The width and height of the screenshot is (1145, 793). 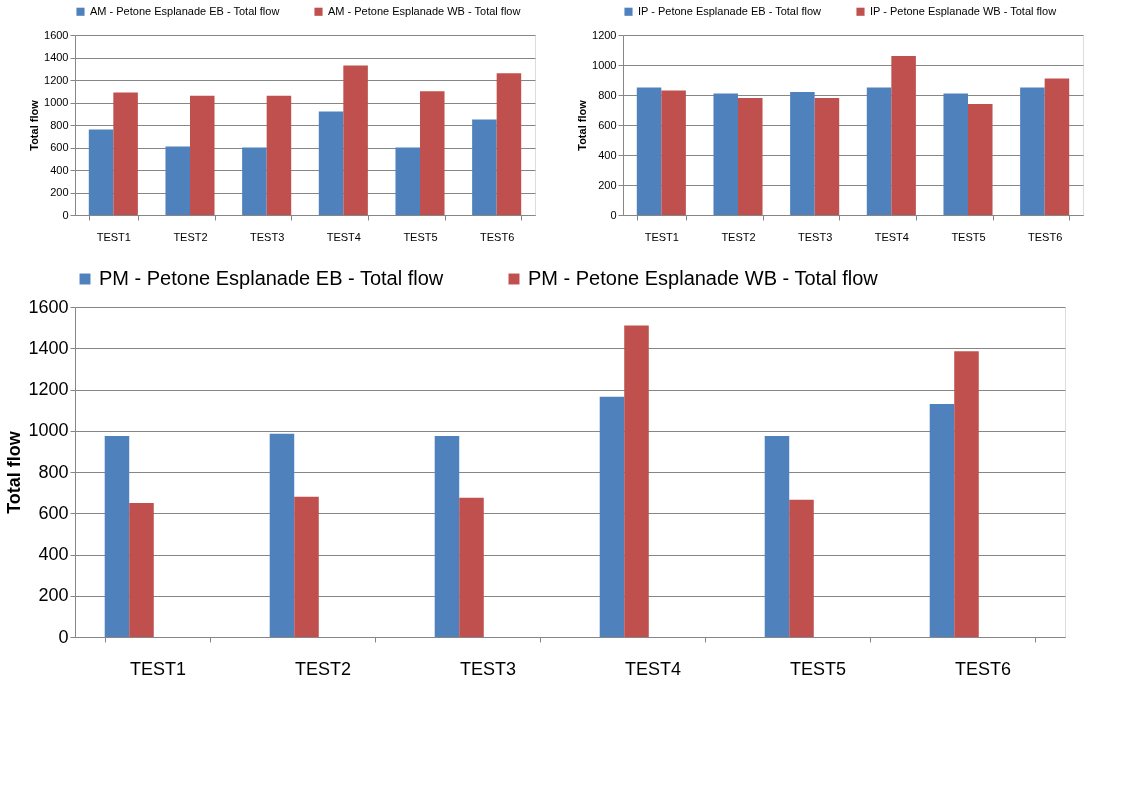 I want to click on legend-label: AM - Petone Esplanade WB - Total flow, so click(x=424, y=10).